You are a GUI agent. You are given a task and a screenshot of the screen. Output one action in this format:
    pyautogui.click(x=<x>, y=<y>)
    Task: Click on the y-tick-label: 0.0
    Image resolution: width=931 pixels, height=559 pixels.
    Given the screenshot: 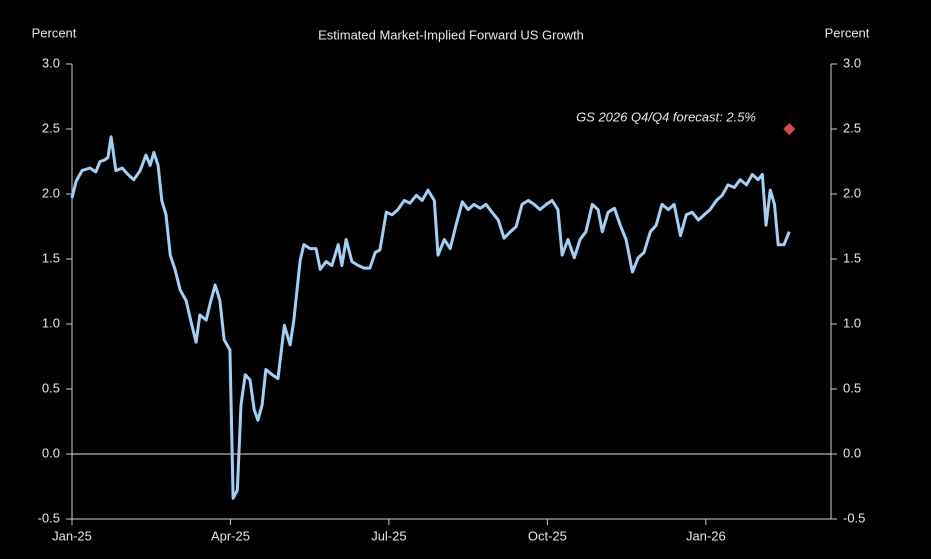 What is the action you would take?
    pyautogui.click(x=51, y=452)
    